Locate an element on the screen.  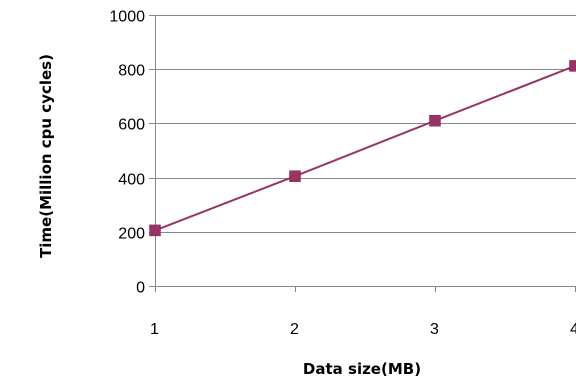
data-point-x1 is located at coordinates (155, 230).